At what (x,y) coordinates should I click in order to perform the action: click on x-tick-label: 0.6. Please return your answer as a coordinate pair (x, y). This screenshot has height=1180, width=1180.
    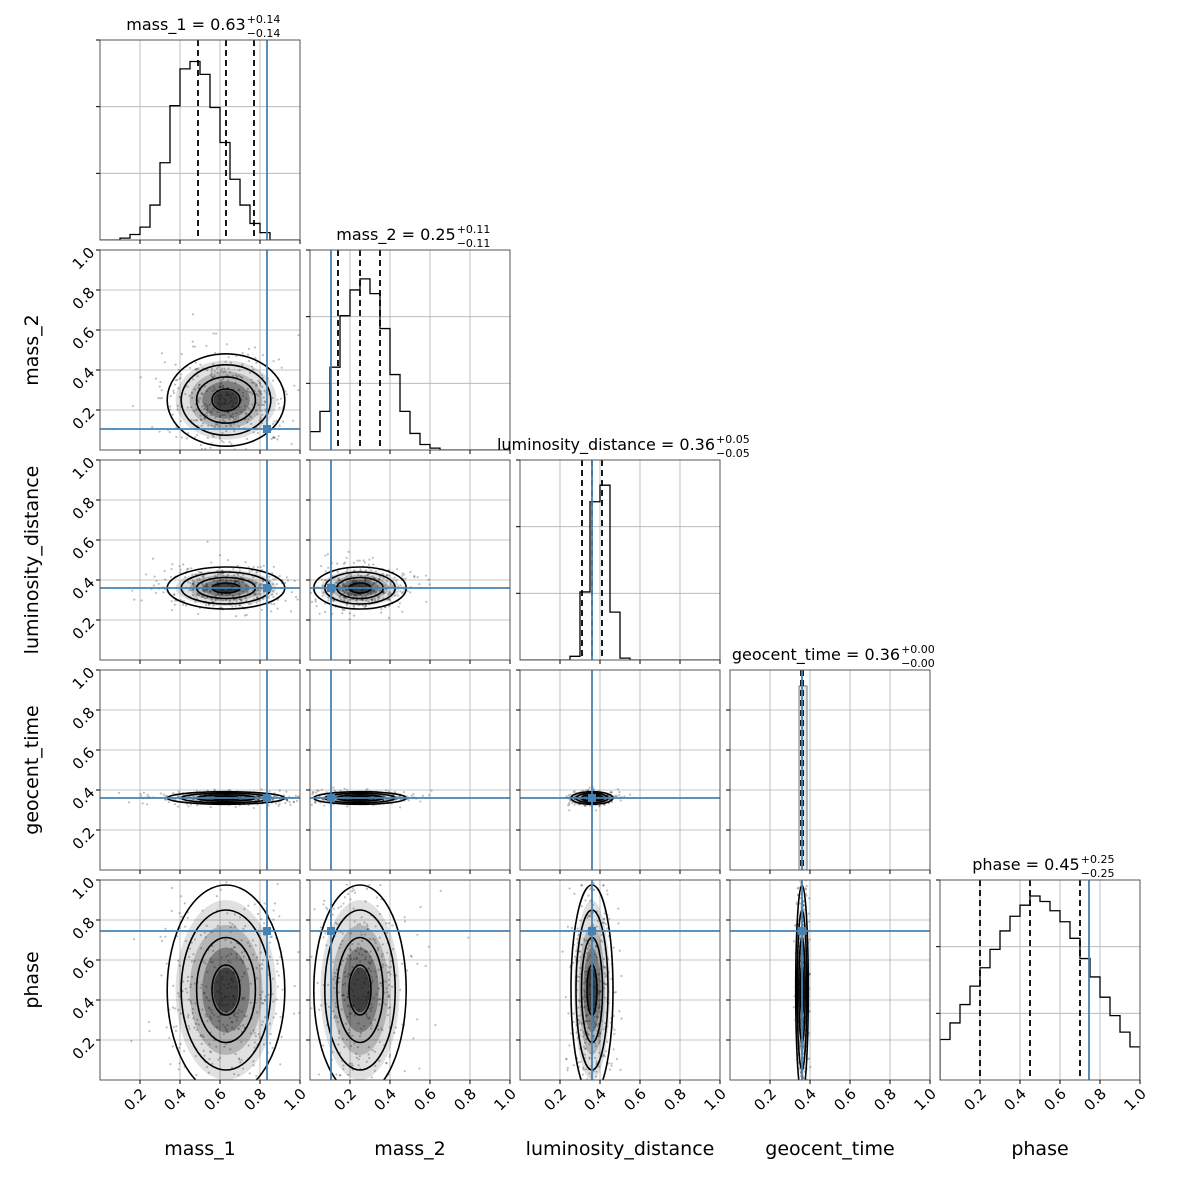
    Looking at the image, I should click on (1055, 1100).